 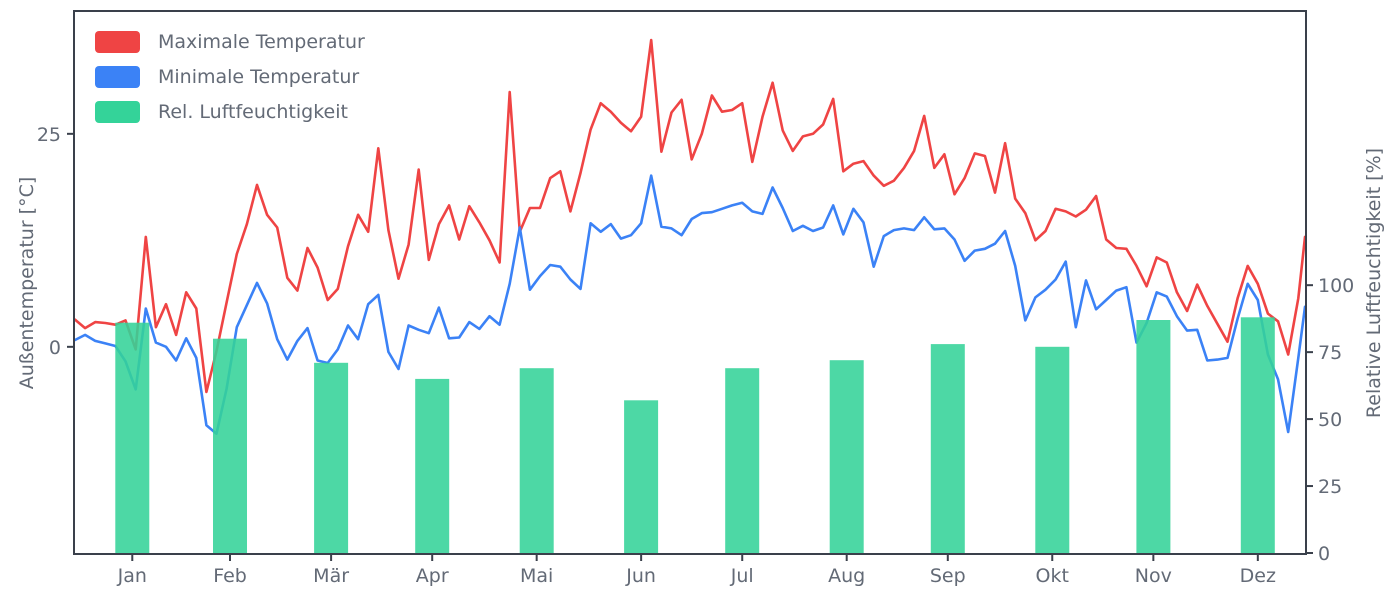 What do you see at coordinates (1153, 436) in the screenshot?
I see `humidity-bar-nov` at bounding box center [1153, 436].